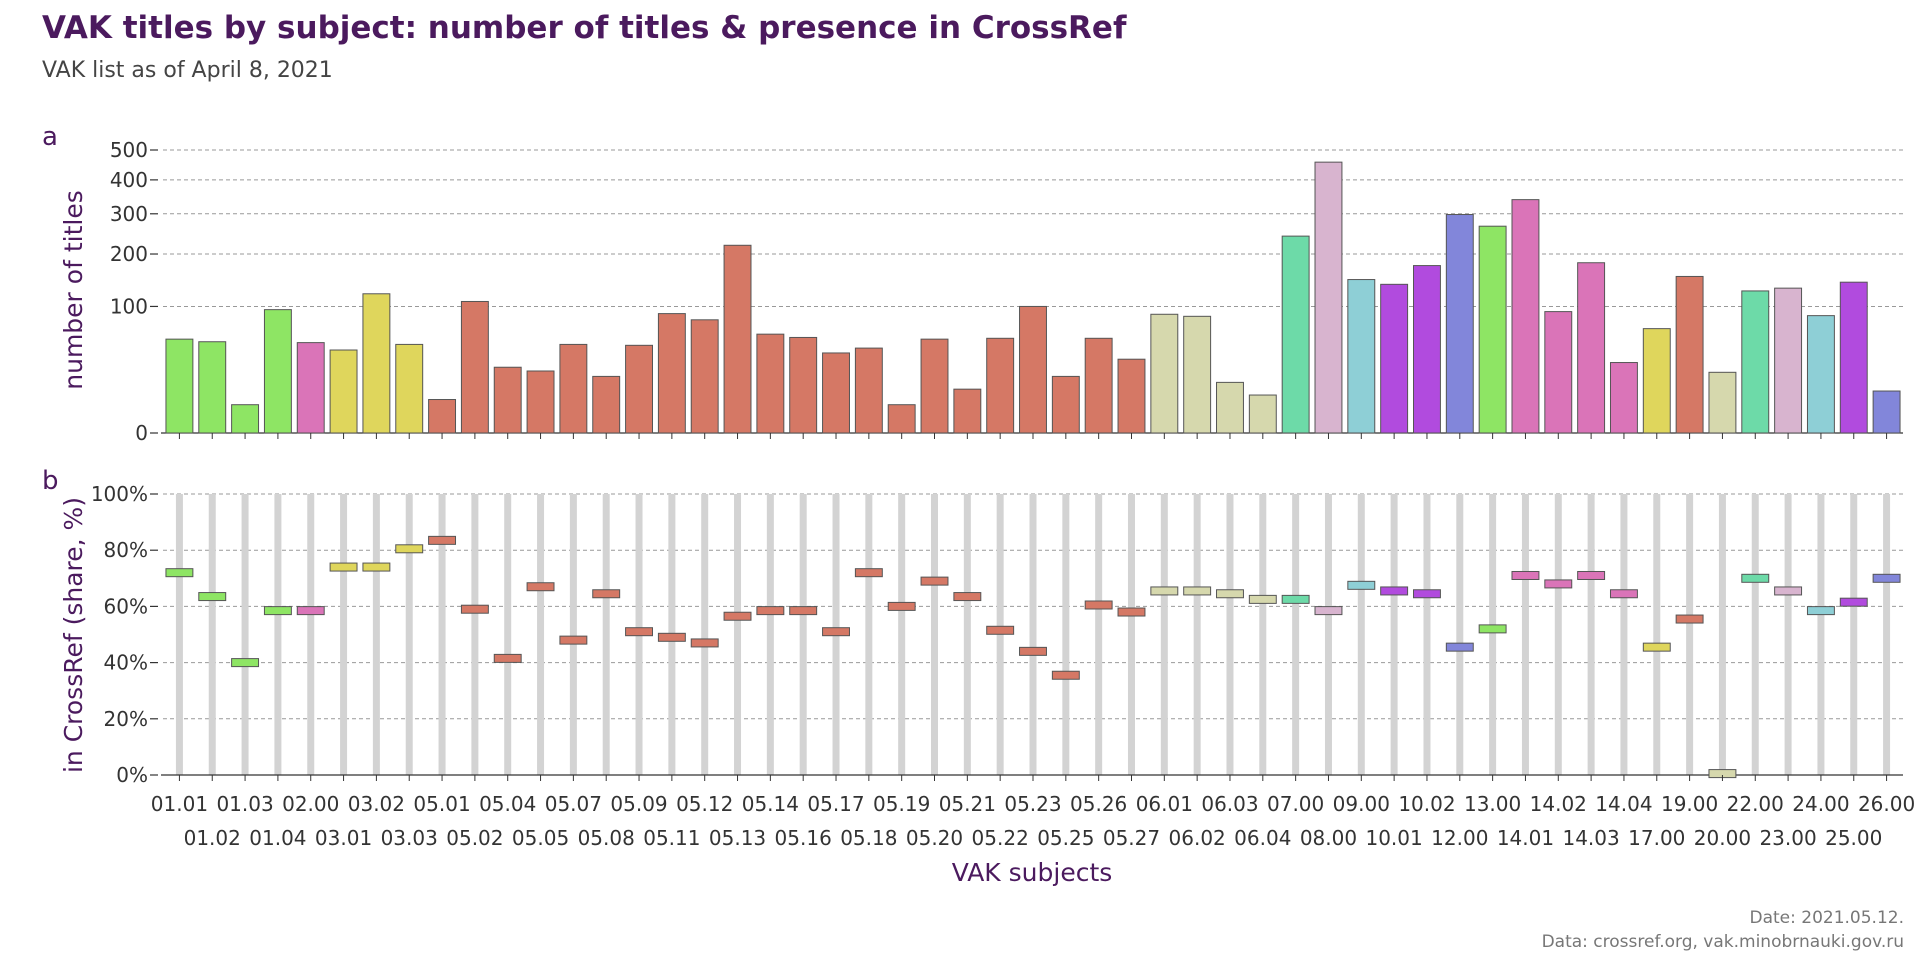 The height and width of the screenshot is (960, 1920). Describe the element at coordinates (1722, 838) in the screenshot. I see `x-tick-label-20.00: 20.00` at that location.